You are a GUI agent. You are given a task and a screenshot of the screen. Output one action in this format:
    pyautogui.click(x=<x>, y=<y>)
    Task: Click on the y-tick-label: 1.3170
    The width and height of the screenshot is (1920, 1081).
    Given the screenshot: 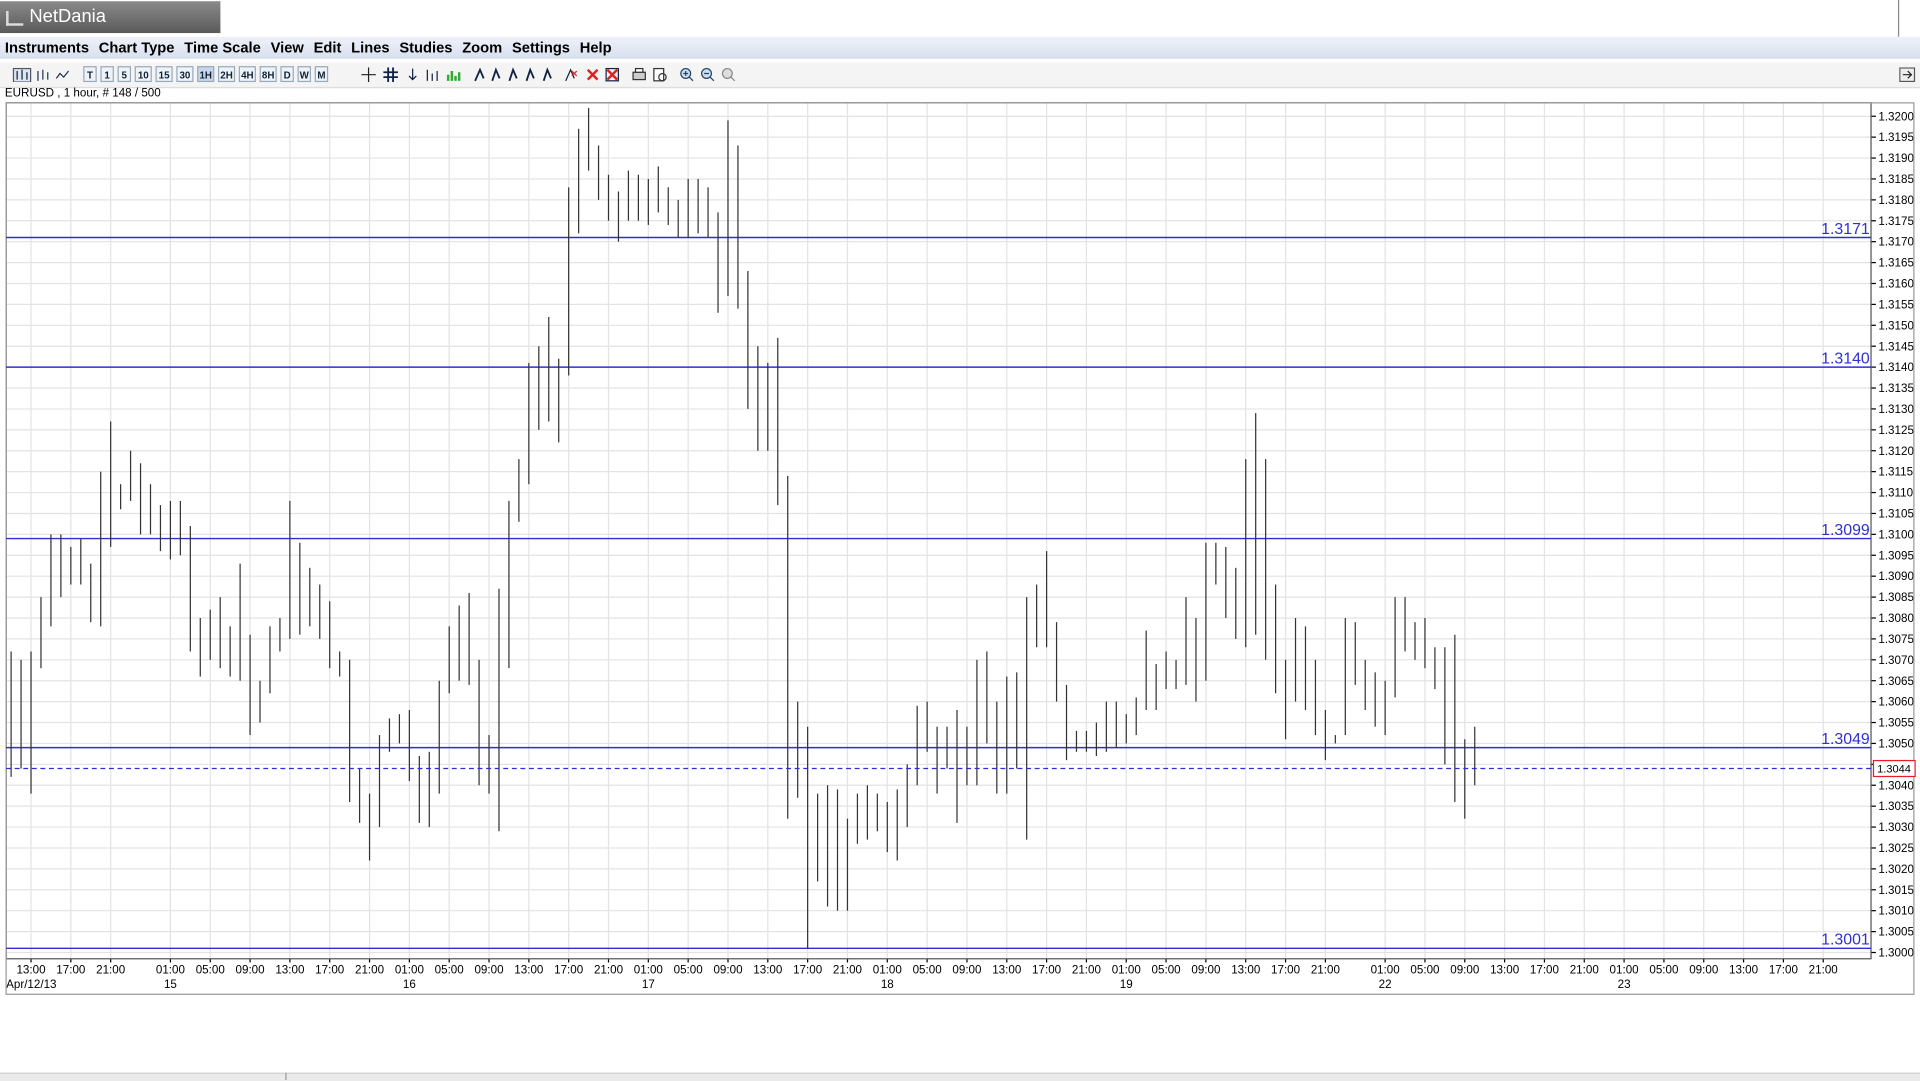 What is the action you would take?
    pyautogui.click(x=1896, y=242)
    